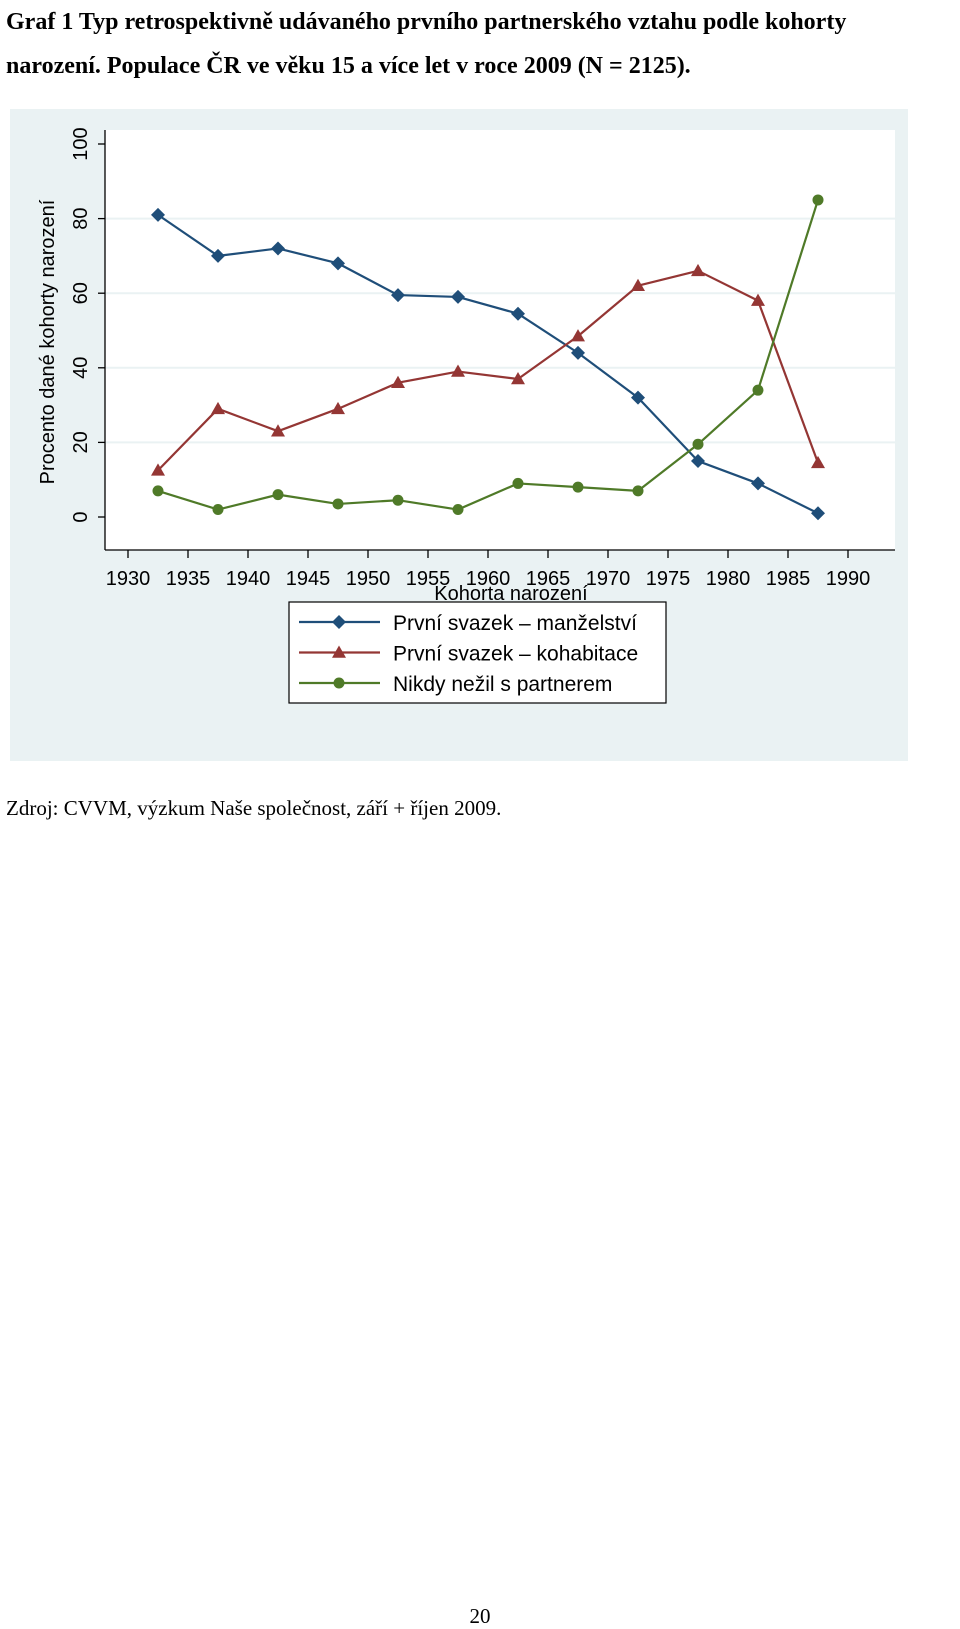 This screenshot has width=960, height=1629. Describe the element at coordinates (515, 623) in the screenshot. I see `legend-label: První svazek – manželství` at that location.